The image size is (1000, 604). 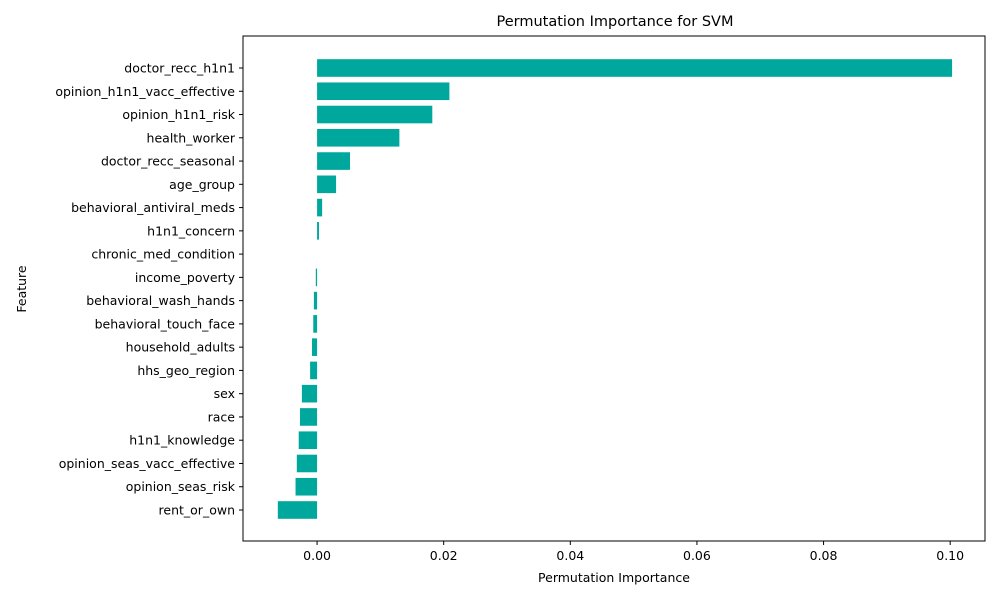 I want to click on bar-opinion_h1n1_vacc_effective, so click(x=383, y=91).